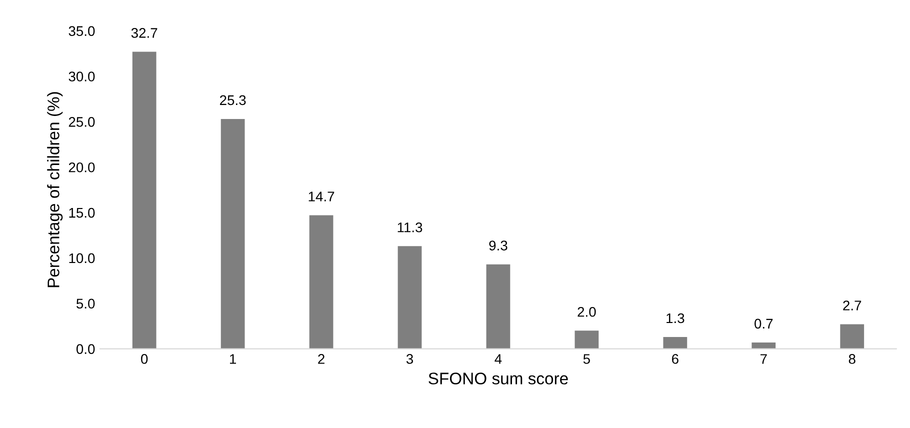  I want to click on x-axis-title: SFONO sum score, so click(498, 378).